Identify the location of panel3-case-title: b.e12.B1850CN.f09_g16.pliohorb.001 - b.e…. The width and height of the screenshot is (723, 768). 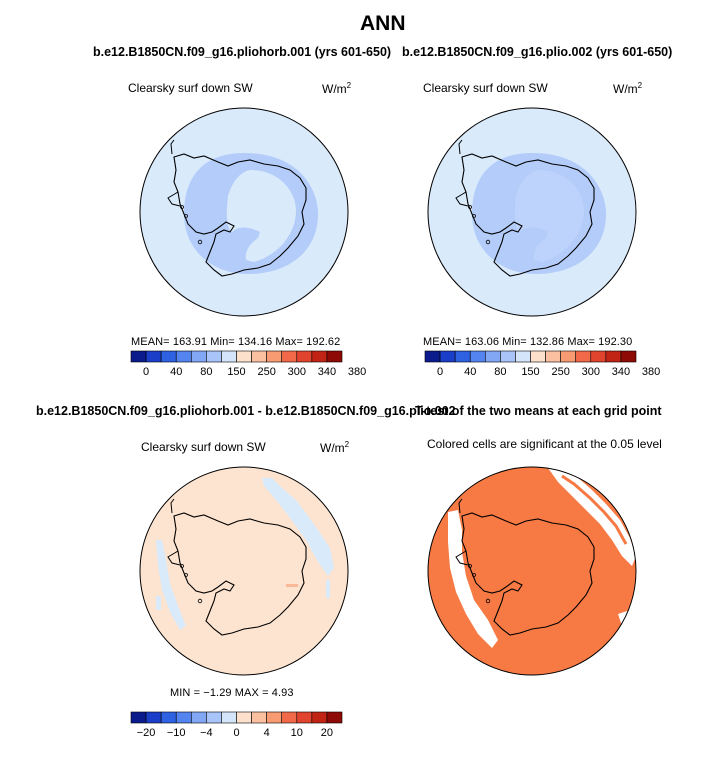
(246, 411).